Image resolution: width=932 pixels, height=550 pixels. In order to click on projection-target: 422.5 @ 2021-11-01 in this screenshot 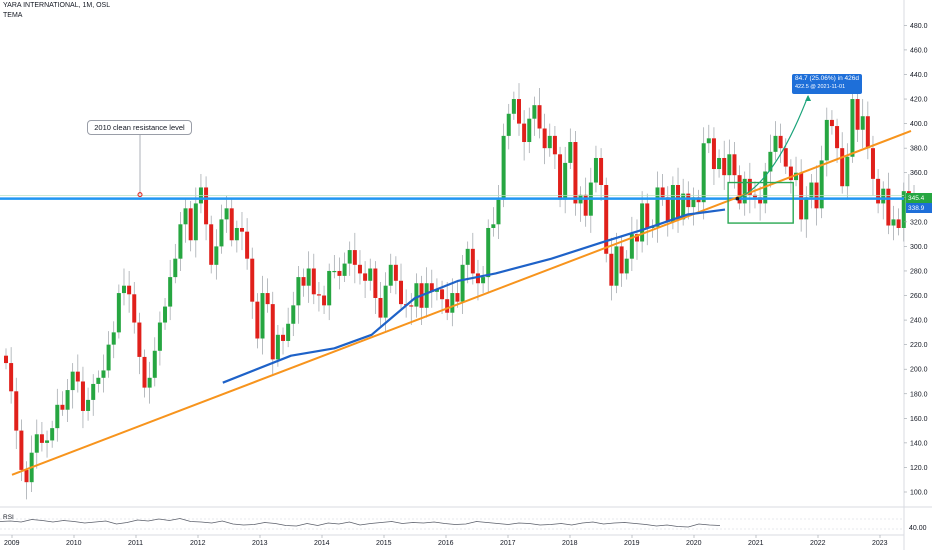, I will do `click(820, 87)`.